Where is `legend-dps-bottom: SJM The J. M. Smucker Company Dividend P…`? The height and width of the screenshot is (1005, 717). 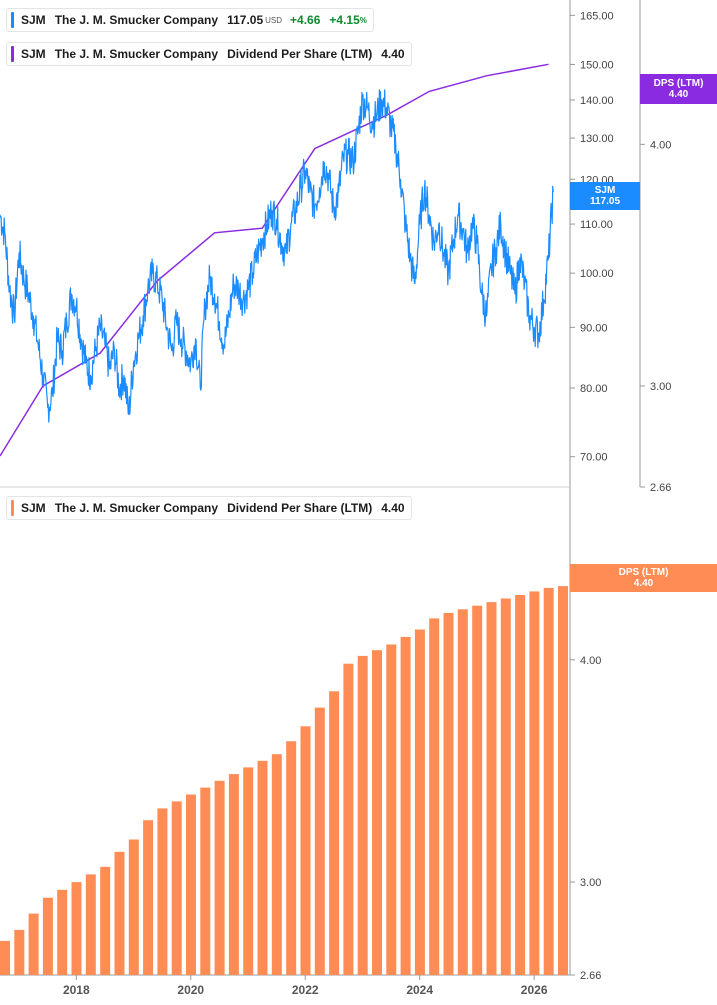
legend-dps-bottom: SJM The J. M. Smucker Company Dividend P… is located at coordinates (209, 508).